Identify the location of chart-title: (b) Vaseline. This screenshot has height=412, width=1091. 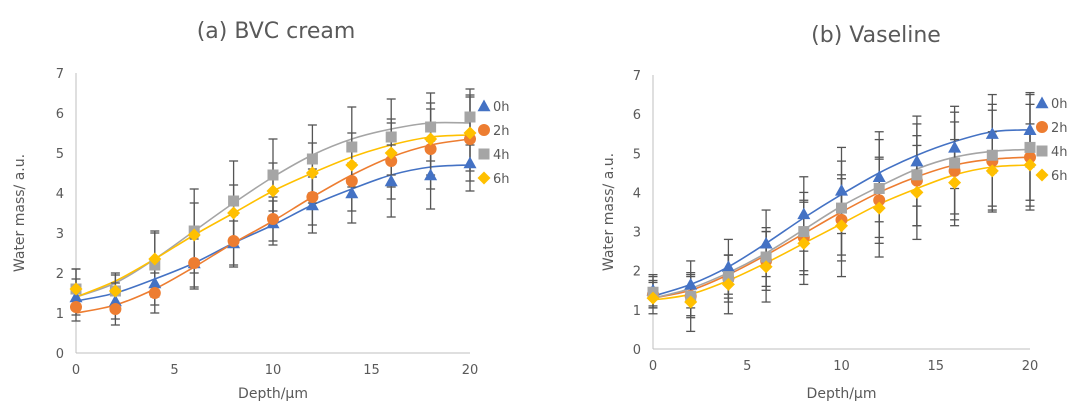
(876, 35).